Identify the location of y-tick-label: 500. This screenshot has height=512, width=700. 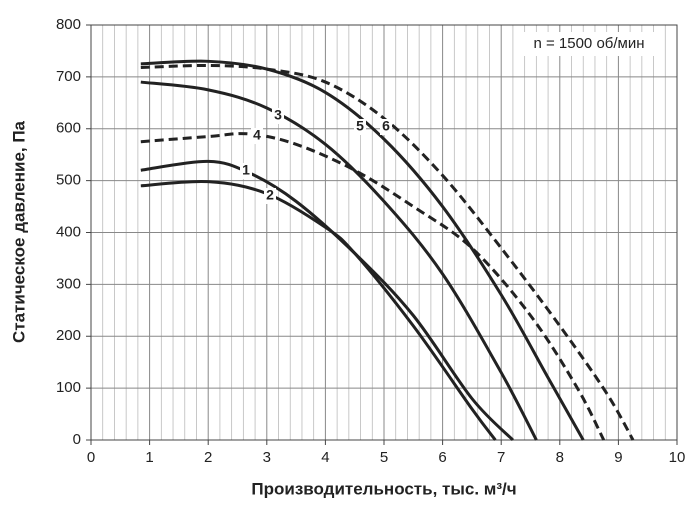
(68, 180).